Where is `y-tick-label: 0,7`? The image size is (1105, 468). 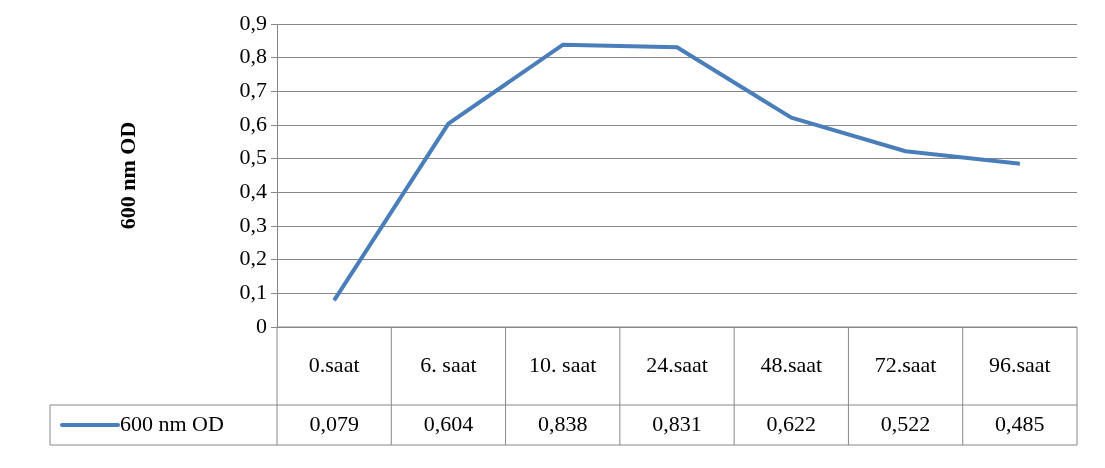 y-tick-label: 0,7 is located at coordinates (253, 90).